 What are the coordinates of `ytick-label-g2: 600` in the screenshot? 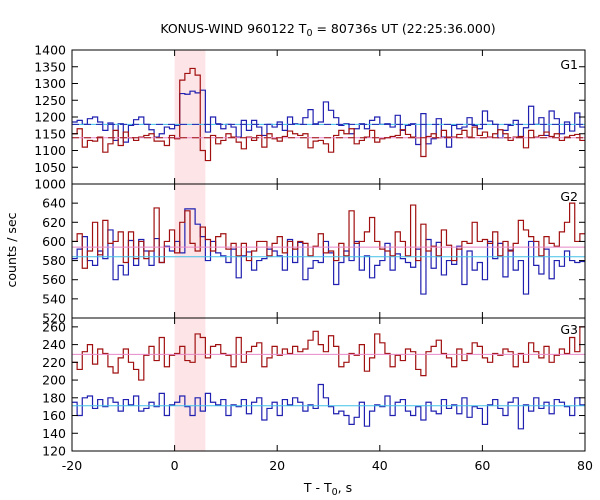 It's located at (54, 241).